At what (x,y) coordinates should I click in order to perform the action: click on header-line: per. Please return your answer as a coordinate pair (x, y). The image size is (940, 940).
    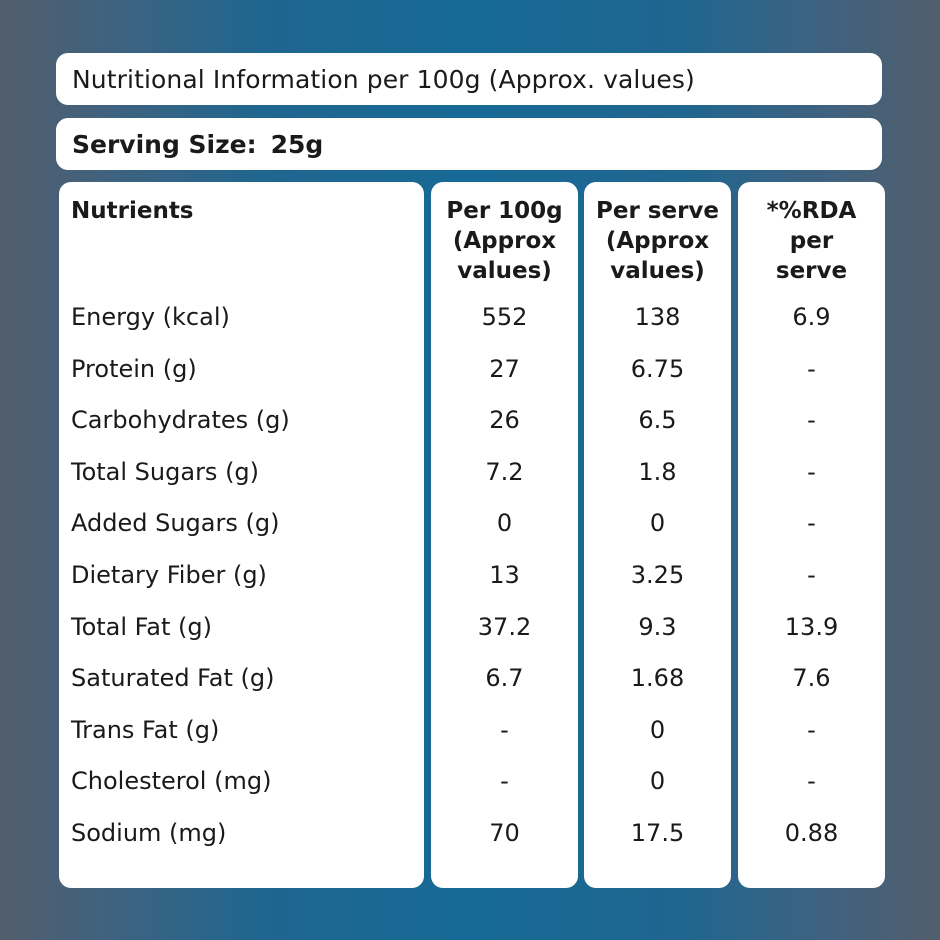
    Looking at the image, I should click on (811, 241).